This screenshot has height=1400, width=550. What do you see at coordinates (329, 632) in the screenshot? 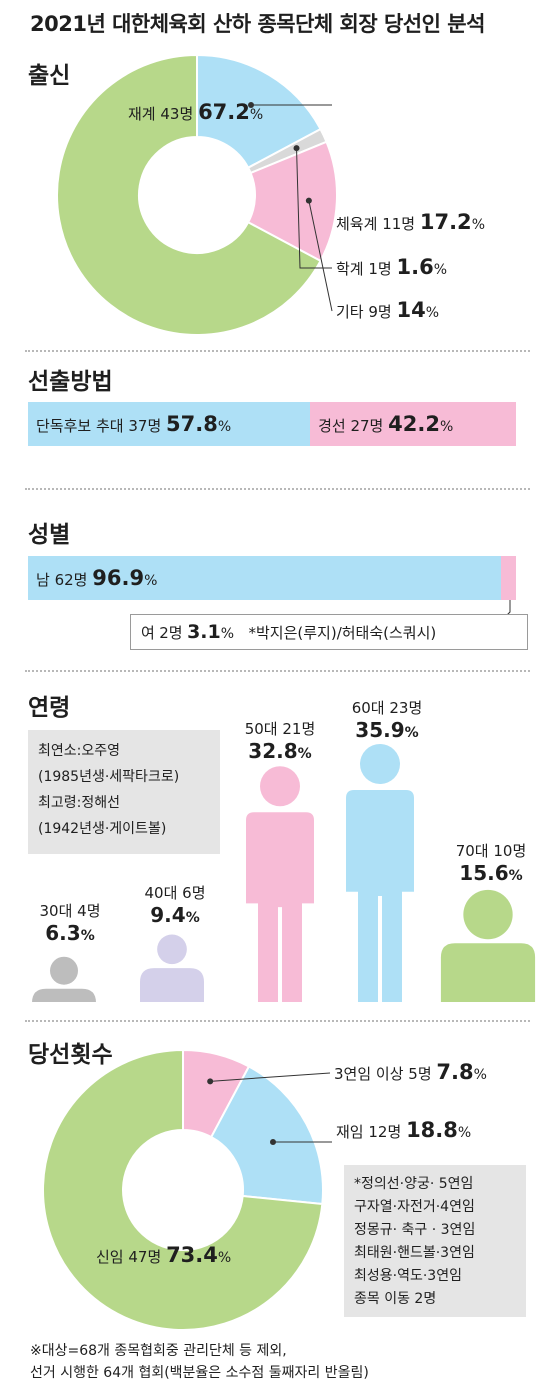
I see `gender-female-note-box: 여 2명 3.1% *박지은(루지)/허태숙(스쿼시)` at bounding box center [329, 632].